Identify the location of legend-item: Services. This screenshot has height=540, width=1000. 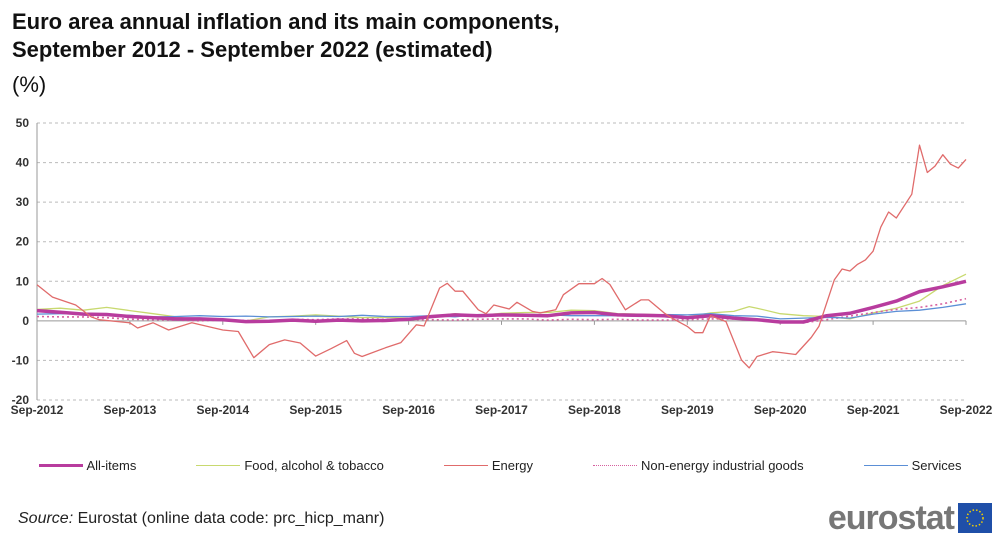
(912, 465).